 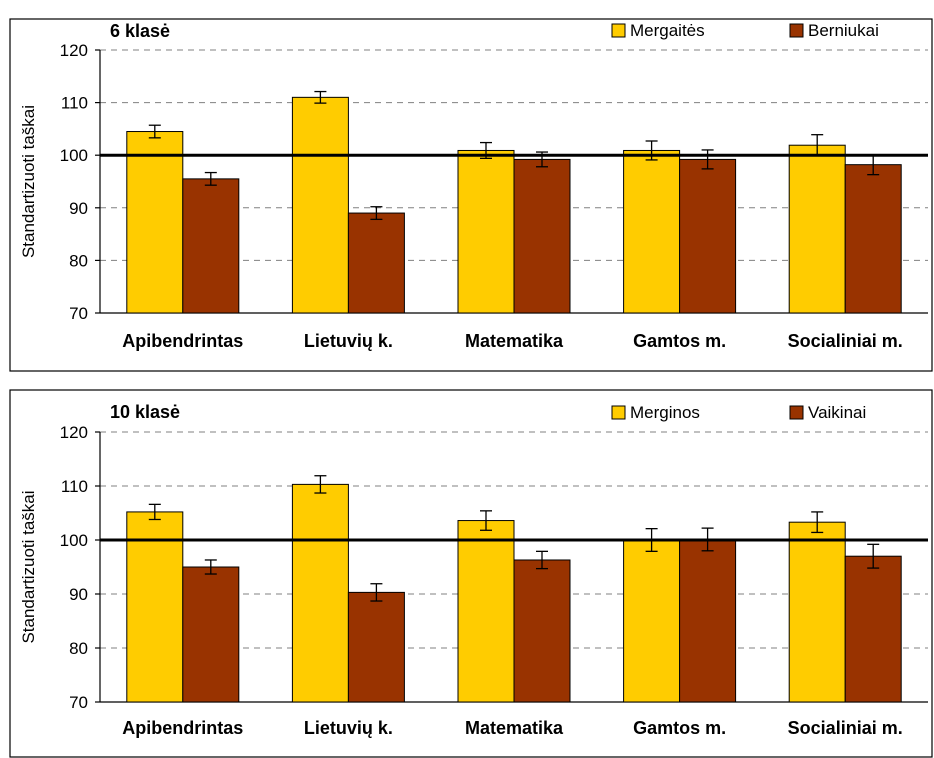 What do you see at coordinates (652, 621) in the screenshot?
I see `bar-merginos-gamtos-m` at bounding box center [652, 621].